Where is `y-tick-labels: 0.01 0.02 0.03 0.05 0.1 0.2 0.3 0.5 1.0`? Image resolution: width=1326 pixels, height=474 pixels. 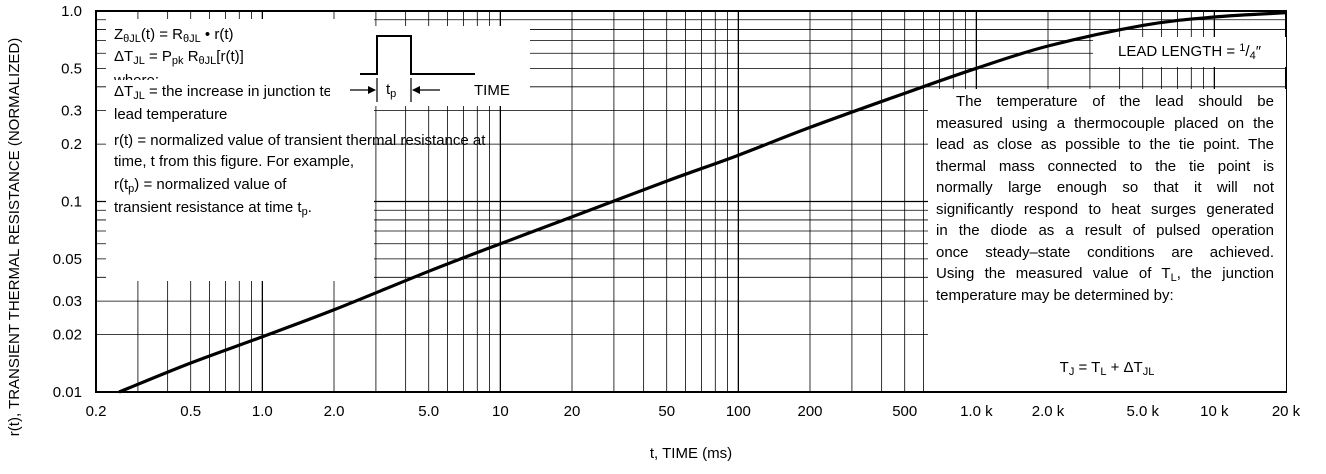 y-tick-labels: 0.01 0.02 0.03 0.05 0.1 0.2 0.3 0.5 1.0 is located at coordinates (67, 202).